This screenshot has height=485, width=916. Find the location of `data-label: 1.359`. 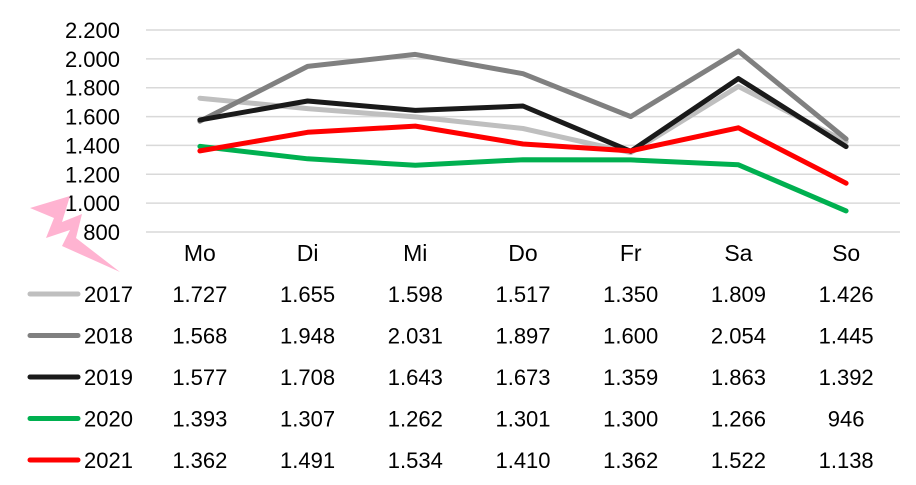

data-label: 1.359 is located at coordinates (630, 377).